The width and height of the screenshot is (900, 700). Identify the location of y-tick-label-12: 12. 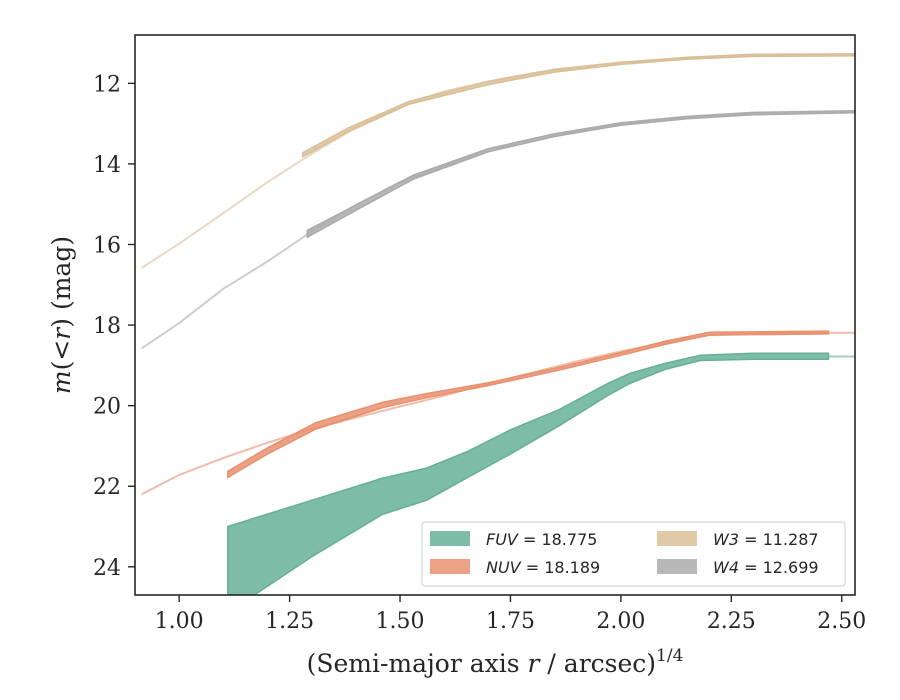
(107, 84).